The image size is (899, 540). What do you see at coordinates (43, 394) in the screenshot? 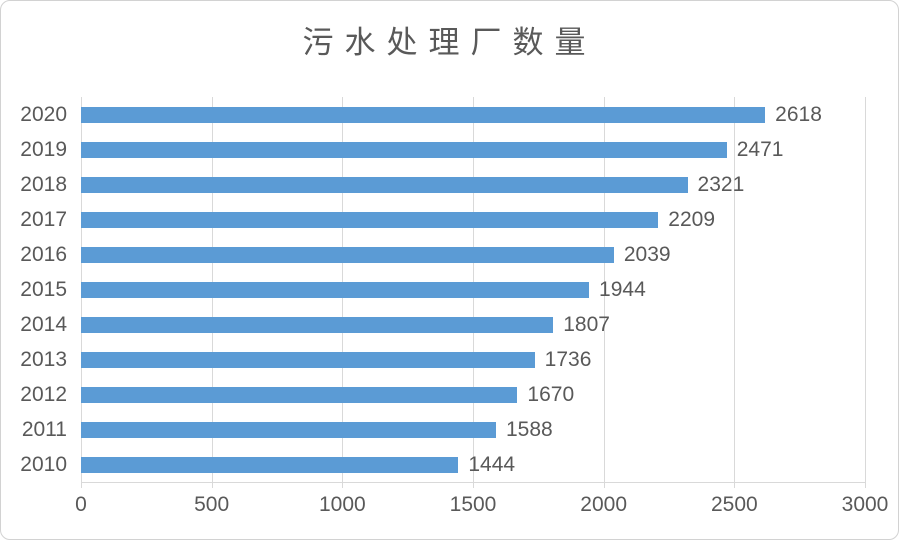
I see `y-axis-category-label-2012: 2012` at bounding box center [43, 394].